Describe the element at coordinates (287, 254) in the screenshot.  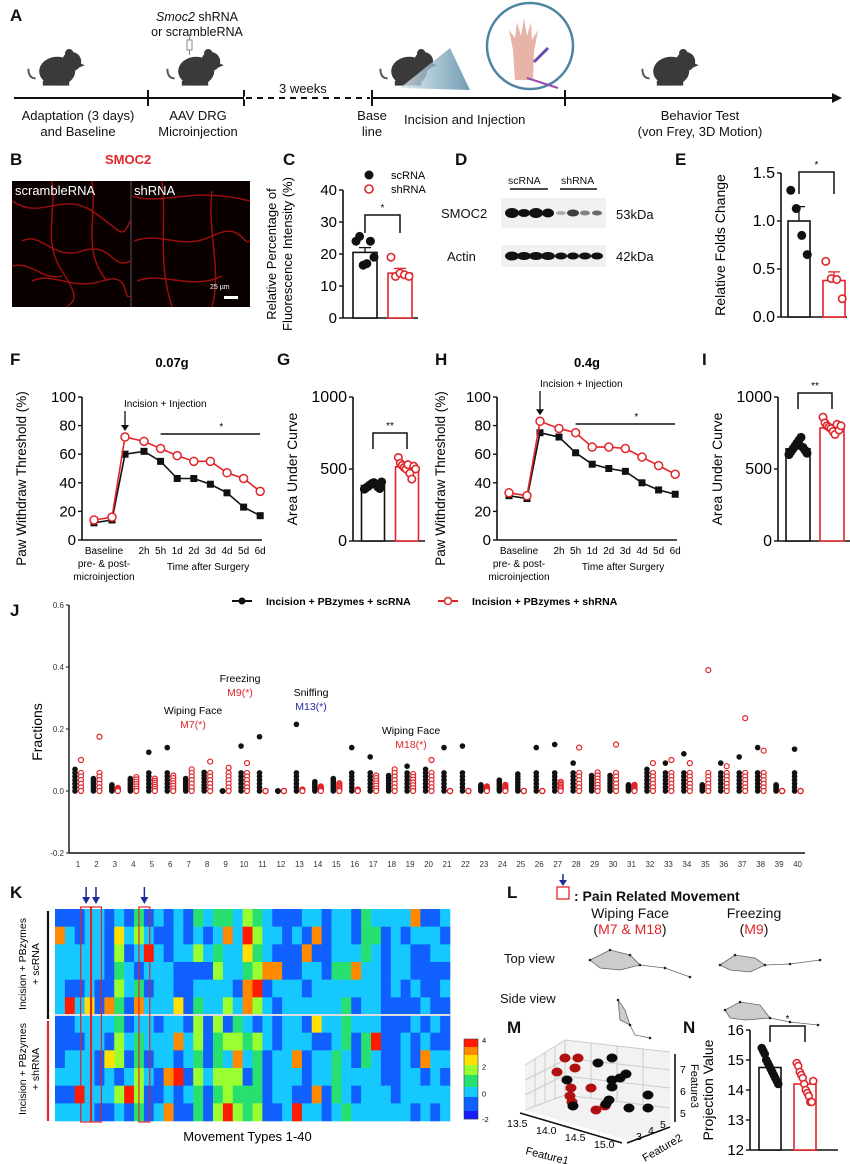
I see `y-axis-label-line2: Fluorescence Intensity (%)` at that location.